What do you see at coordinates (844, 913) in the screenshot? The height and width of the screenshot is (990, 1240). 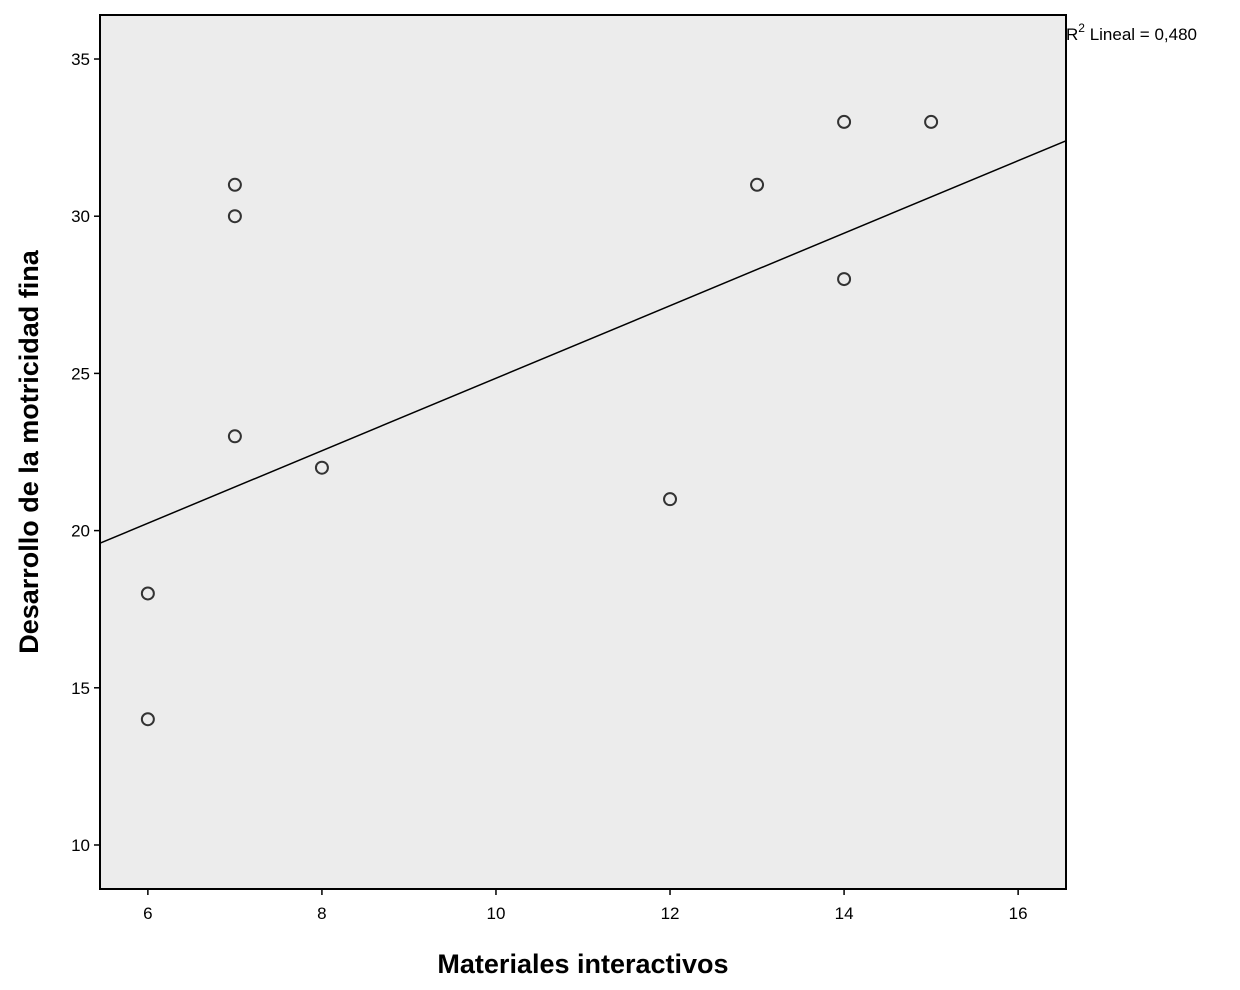 I see `x-tick-label: 14` at bounding box center [844, 913].